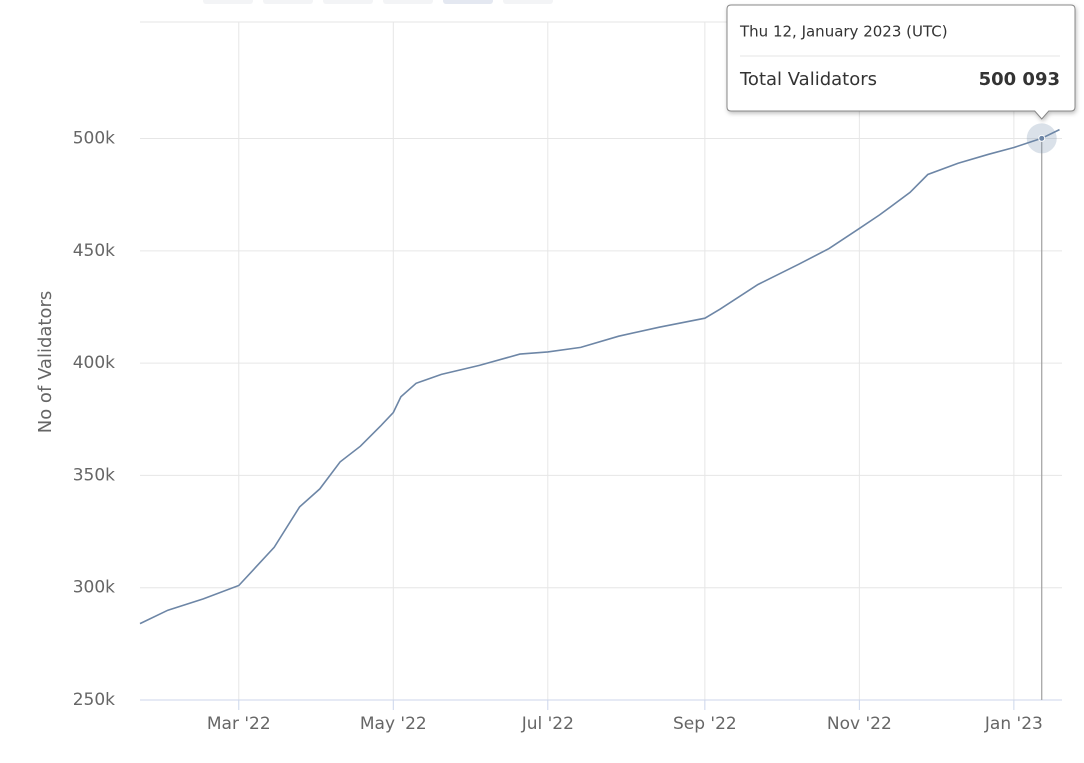  What do you see at coordinates (94, 475) in the screenshot?
I see `y-tick-label: 350k` at bounding box center [94, 475].